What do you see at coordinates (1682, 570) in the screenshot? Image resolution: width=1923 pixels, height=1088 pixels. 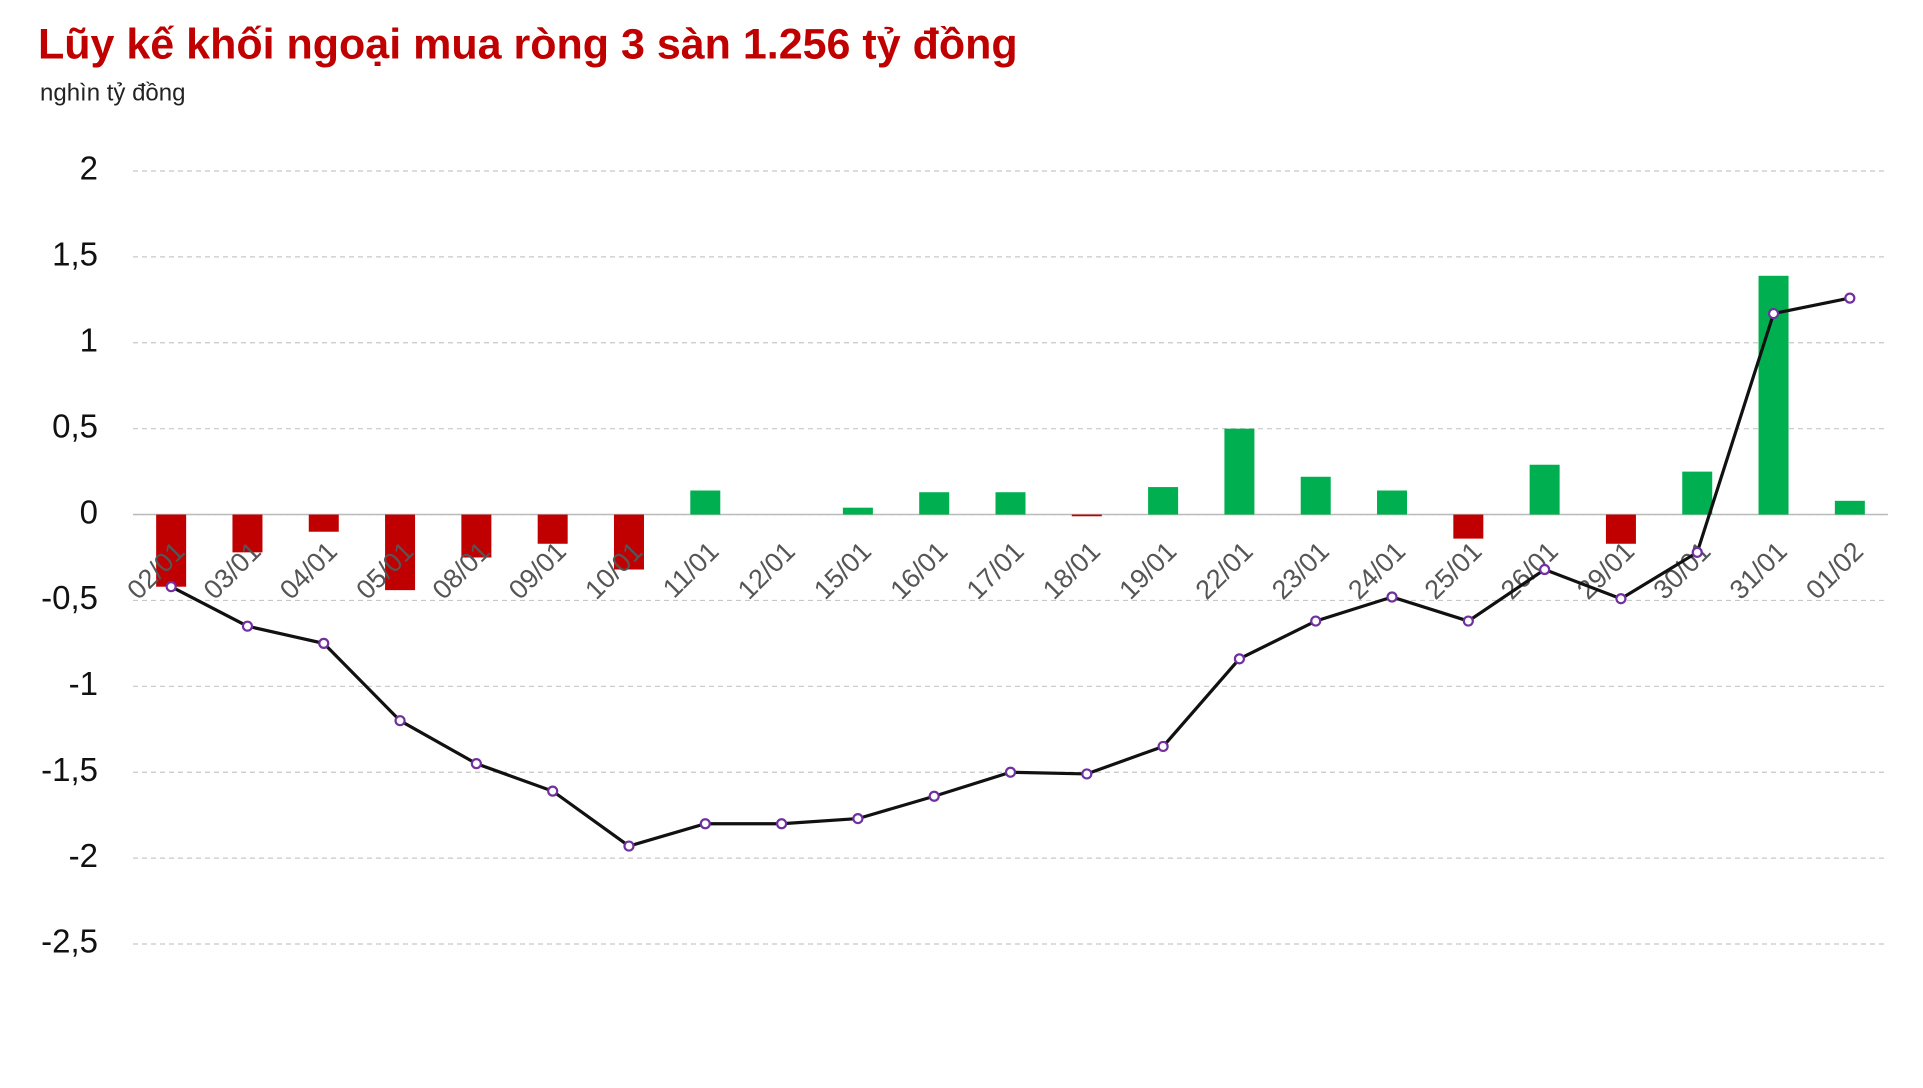 I see `x-tick-label: 30/01` at bounding box center [1682, 570].